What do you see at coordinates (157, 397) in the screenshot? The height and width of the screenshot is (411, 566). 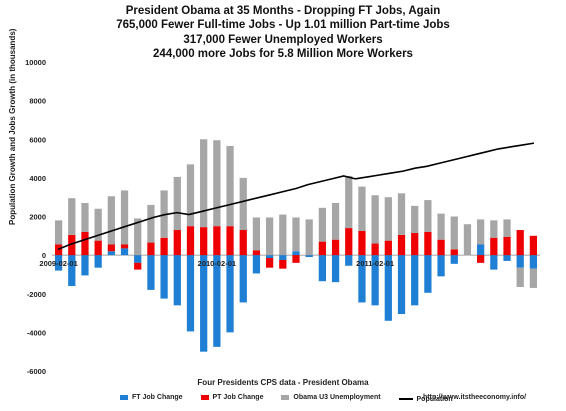 I see `legend-label-ft: FT Job Change` at bounding box center [157, 397].